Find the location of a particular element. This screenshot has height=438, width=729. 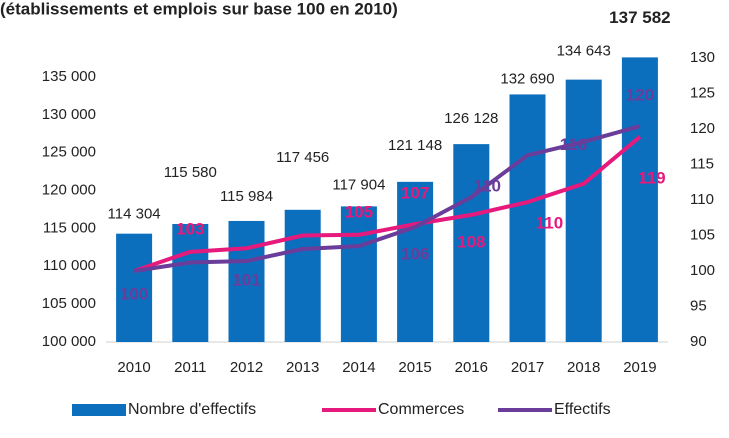

line-label: 119 is located at coordinates (651, 177).